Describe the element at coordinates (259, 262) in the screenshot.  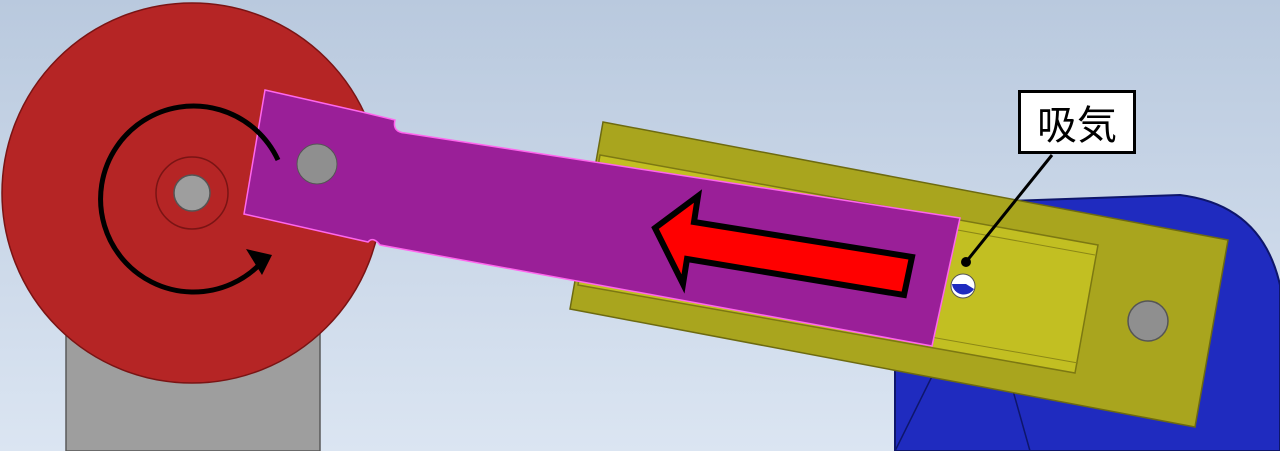
I see `rotation-arrowhead-icon` at that location.